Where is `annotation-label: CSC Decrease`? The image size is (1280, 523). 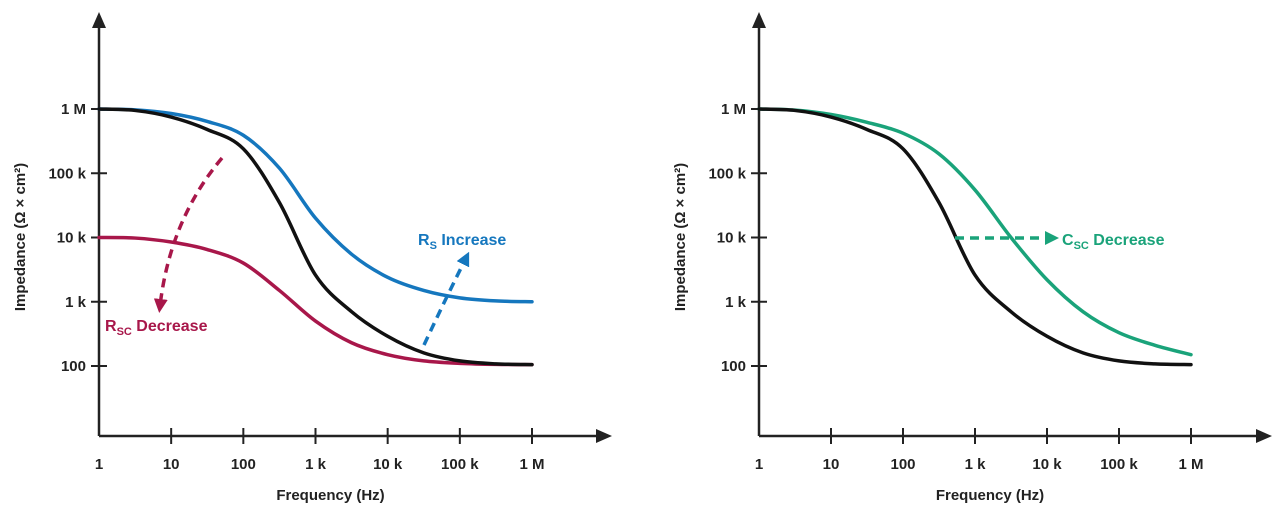
annotation-label: CSC Decrease is located at coordinates (1113, 242).